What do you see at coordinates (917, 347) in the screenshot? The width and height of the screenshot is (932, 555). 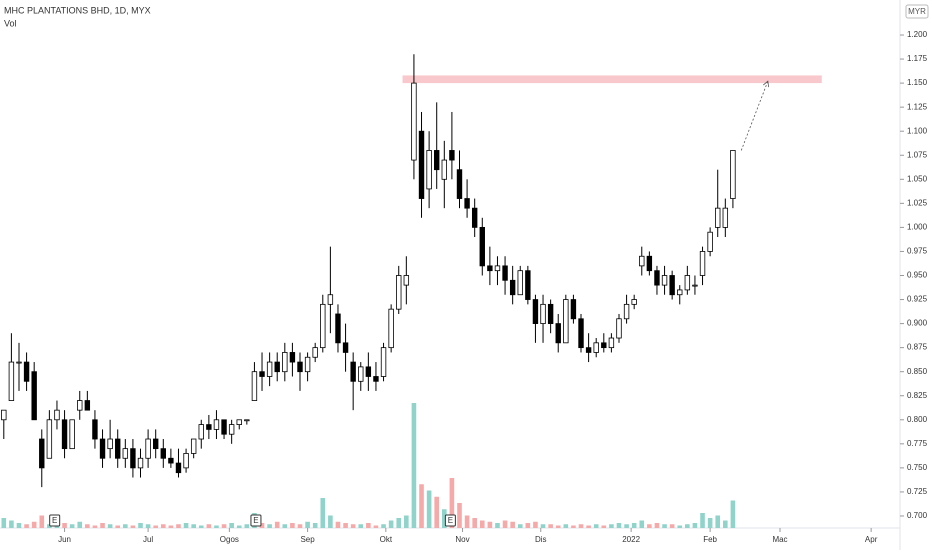 I see `y-tick-label: 0.875` at bounding box center [917, 347].